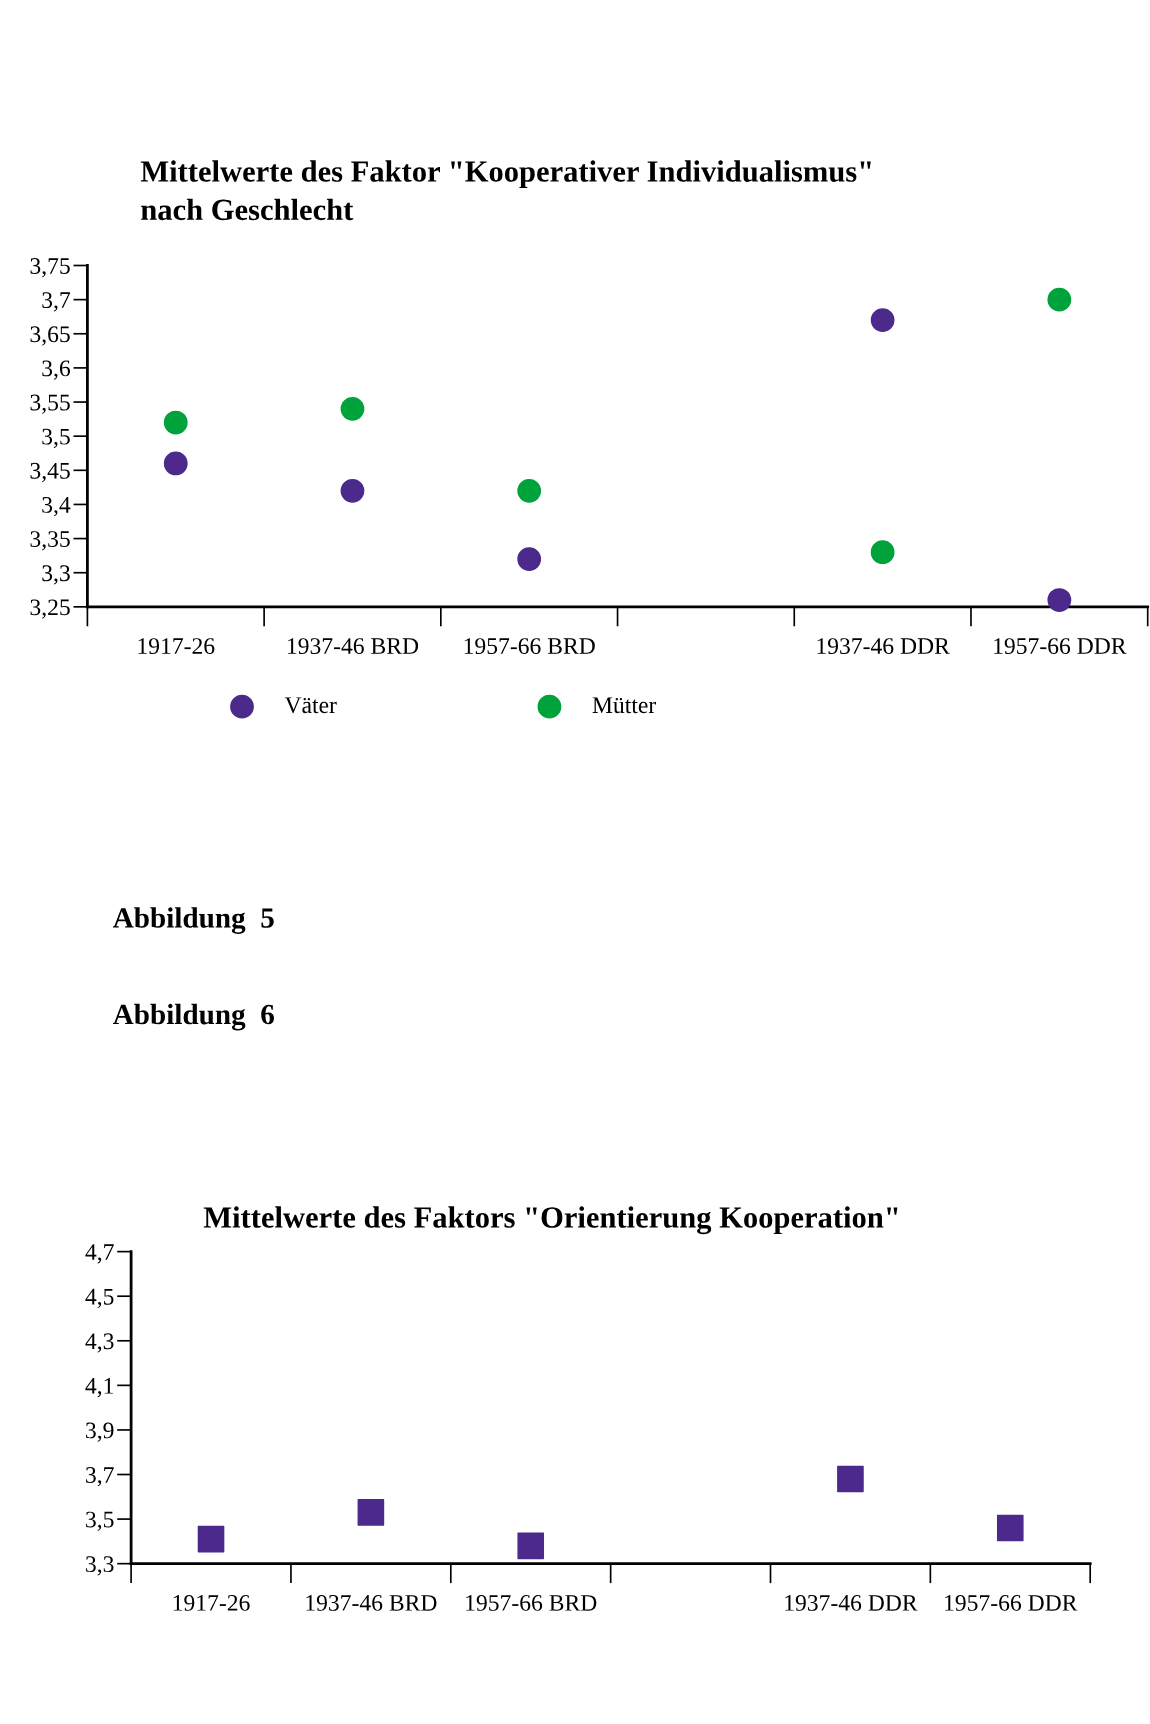 This screenshot has width=1150, height=1724. What do you see at coordinates (50, 541) in the screenshot?
I see `y-tick-label: 3,35` at bounding box center [50, 541].